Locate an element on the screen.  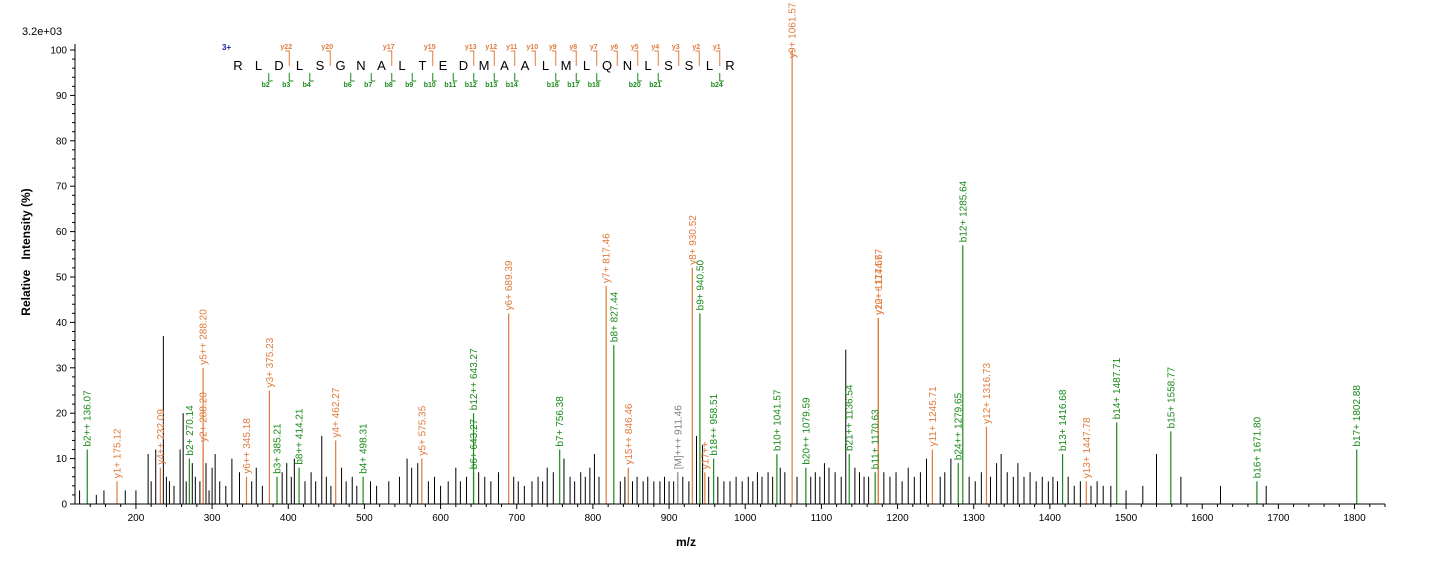
peak-label: y22++ 1174.67 is located at coordinates (879, 281).